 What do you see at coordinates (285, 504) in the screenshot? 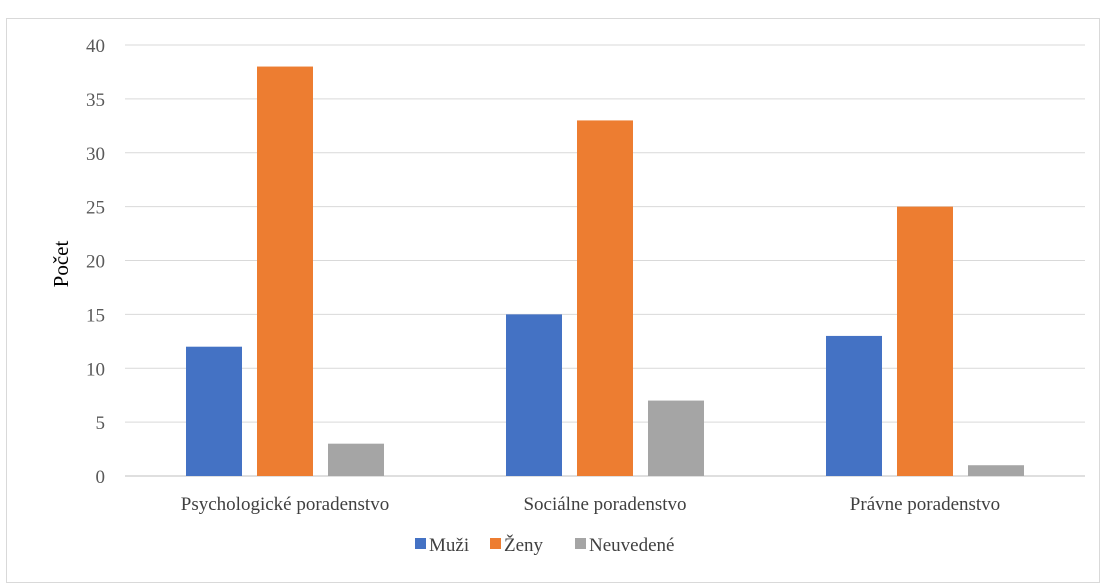
I see `x-category-label: Psychologické poradenstvo` at bounding box center [285, 504].